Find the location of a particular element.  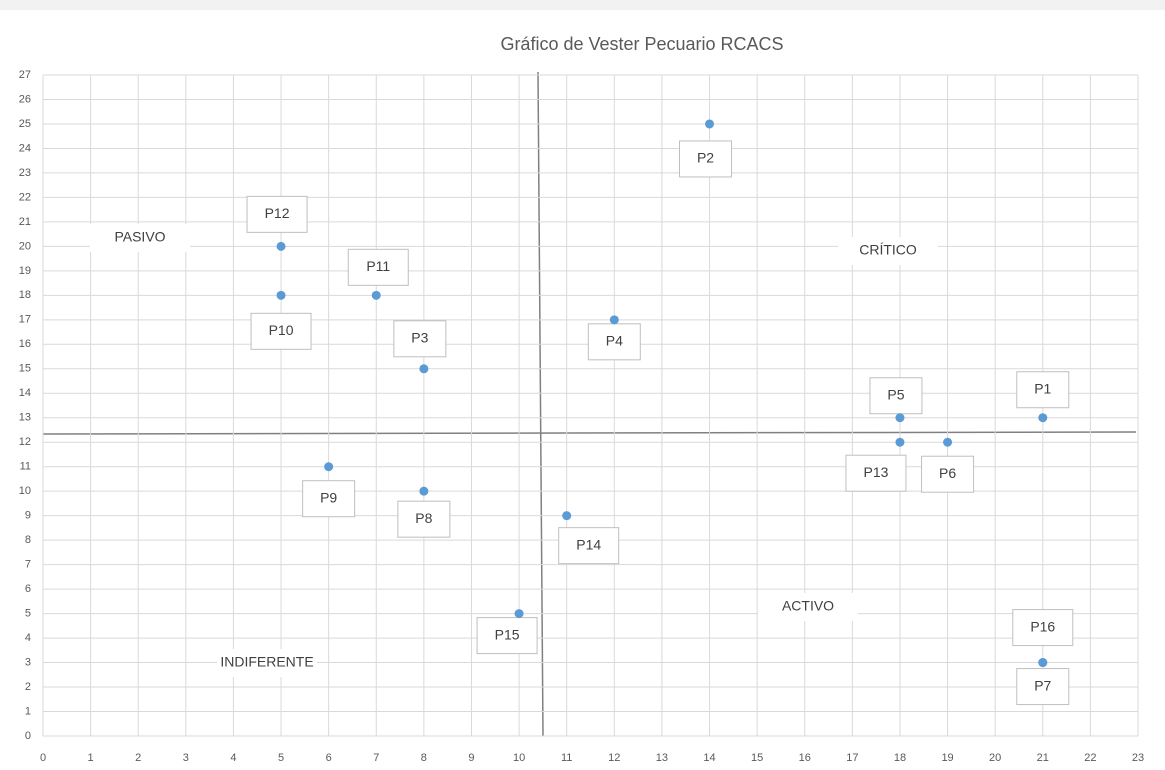

x-tick-label: 11 is located at coordinates (566, 758).